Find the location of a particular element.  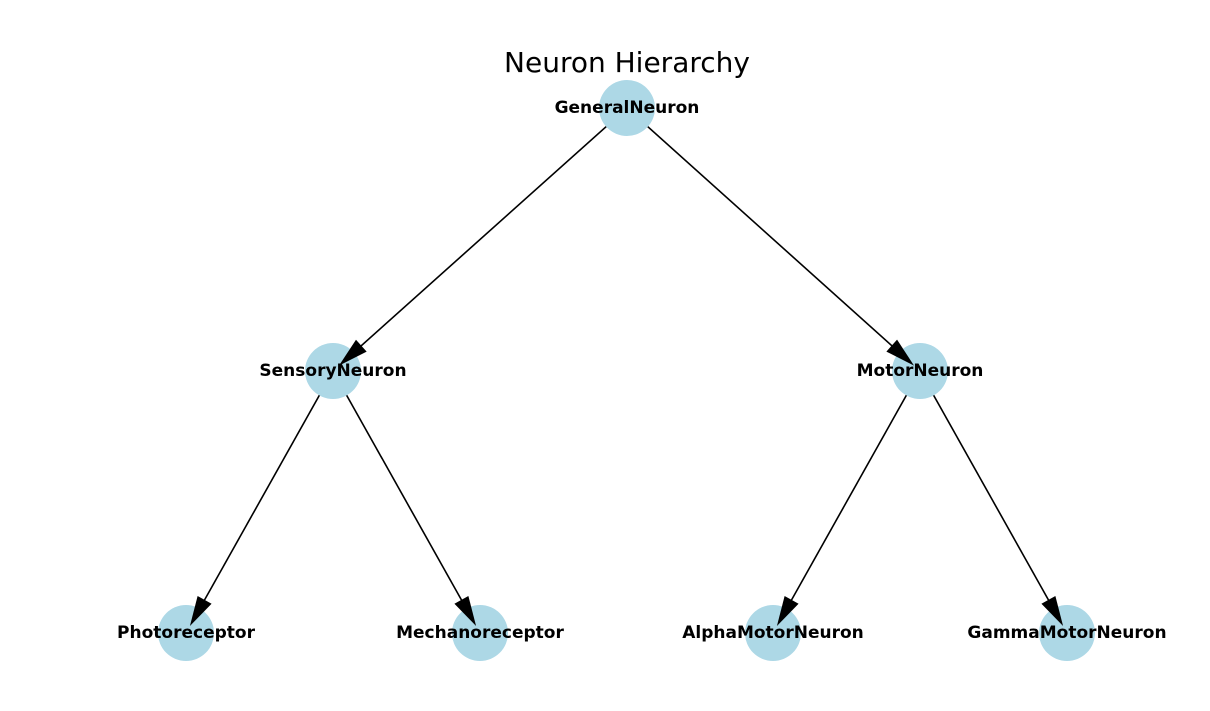

node-alpha-motor-neuron is located at coordinates (773, 633).